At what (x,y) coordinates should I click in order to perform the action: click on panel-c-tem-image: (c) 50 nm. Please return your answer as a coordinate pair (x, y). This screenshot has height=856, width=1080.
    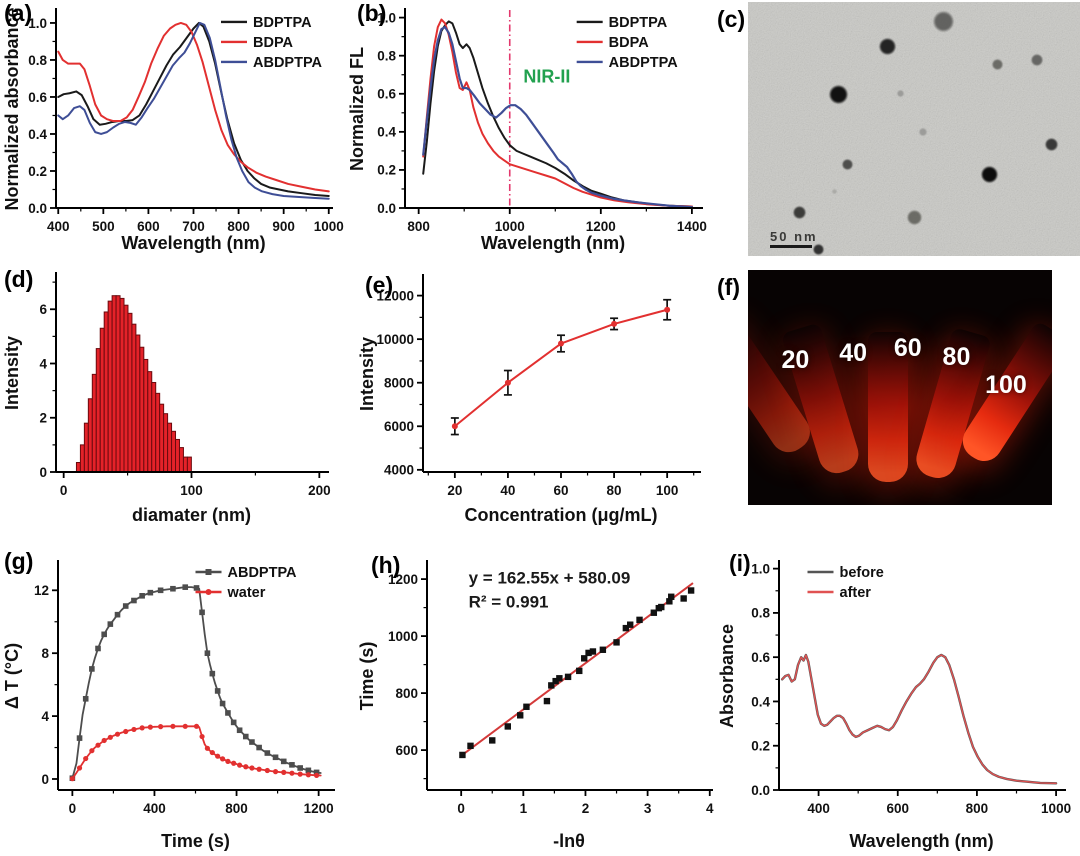
    Looking at the image, I should click on (897, 129).